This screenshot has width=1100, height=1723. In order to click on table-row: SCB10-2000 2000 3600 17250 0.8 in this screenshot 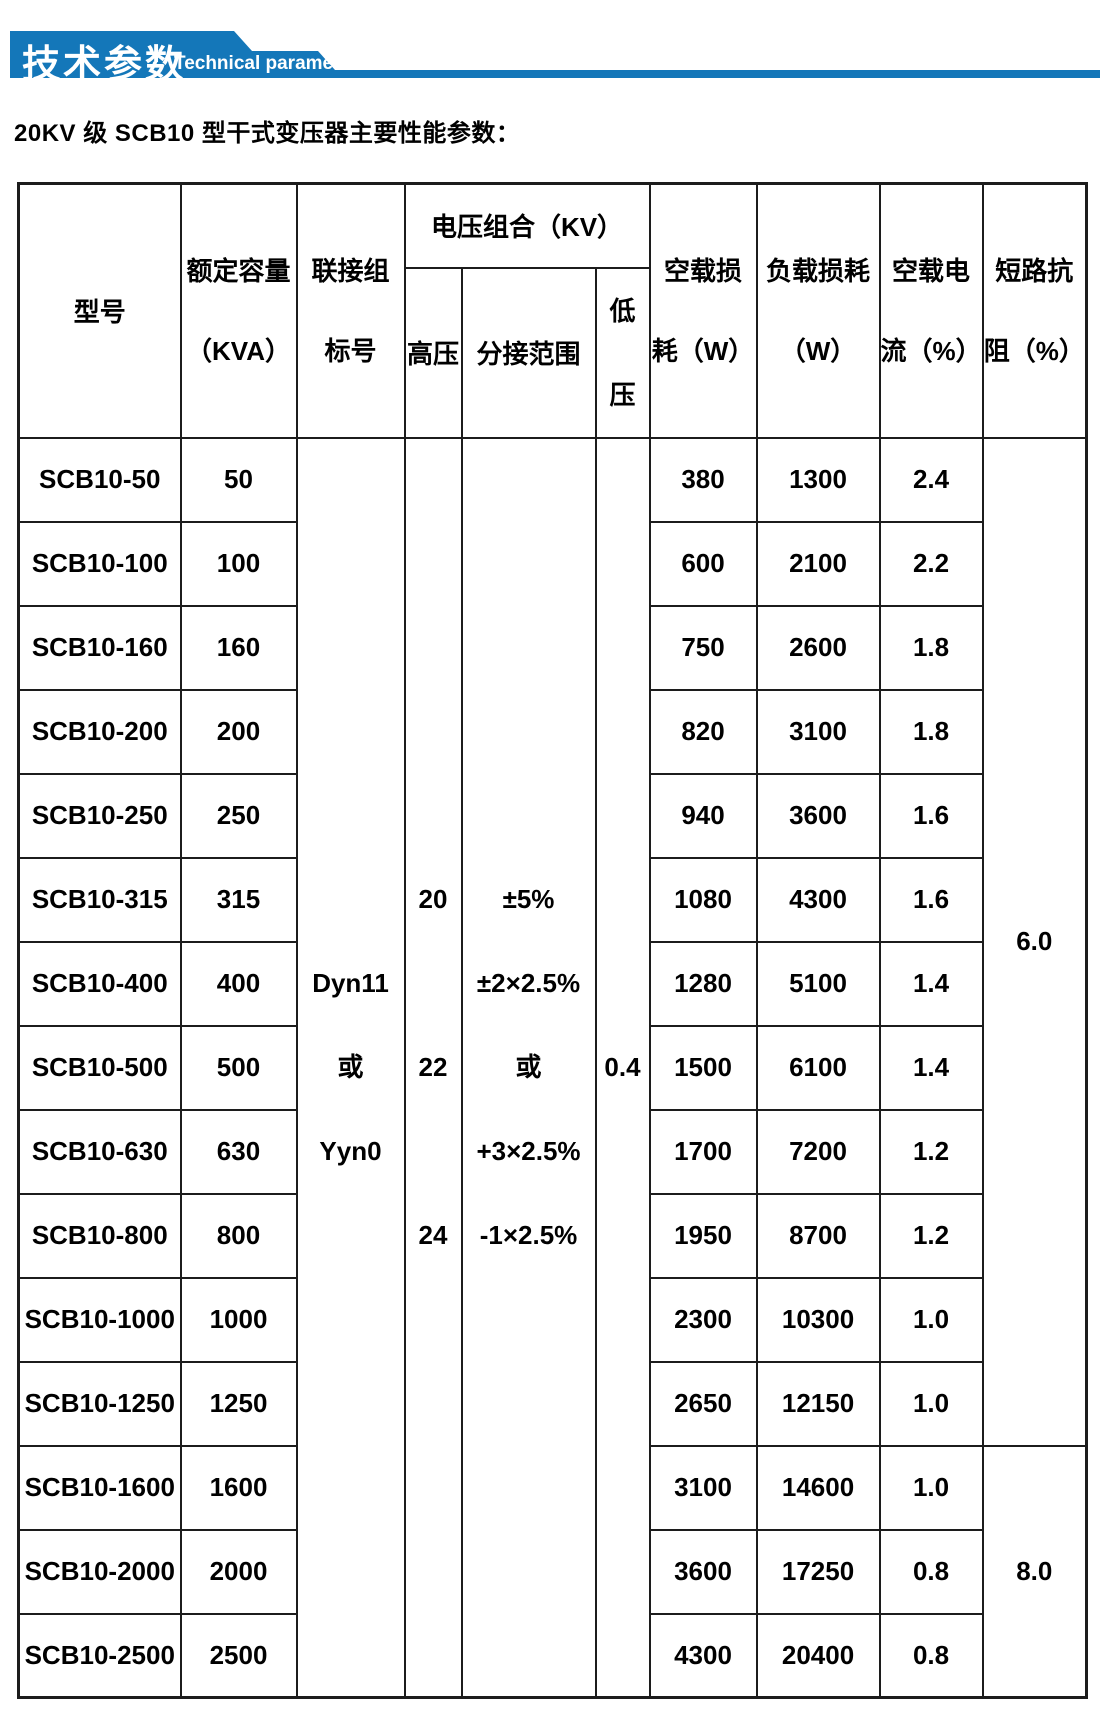, I will do `click(552, 1571)`.